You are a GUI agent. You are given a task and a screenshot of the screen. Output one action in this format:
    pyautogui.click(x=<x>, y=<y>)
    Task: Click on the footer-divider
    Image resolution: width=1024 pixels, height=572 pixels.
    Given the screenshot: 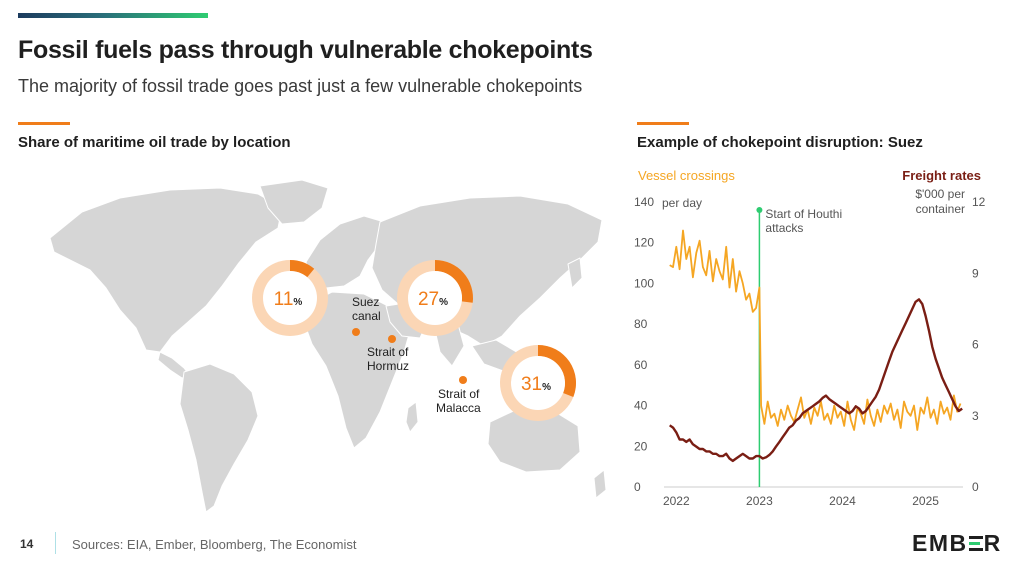 What is the action you would take?
    pyautogui.click(x=55, y=543)
    